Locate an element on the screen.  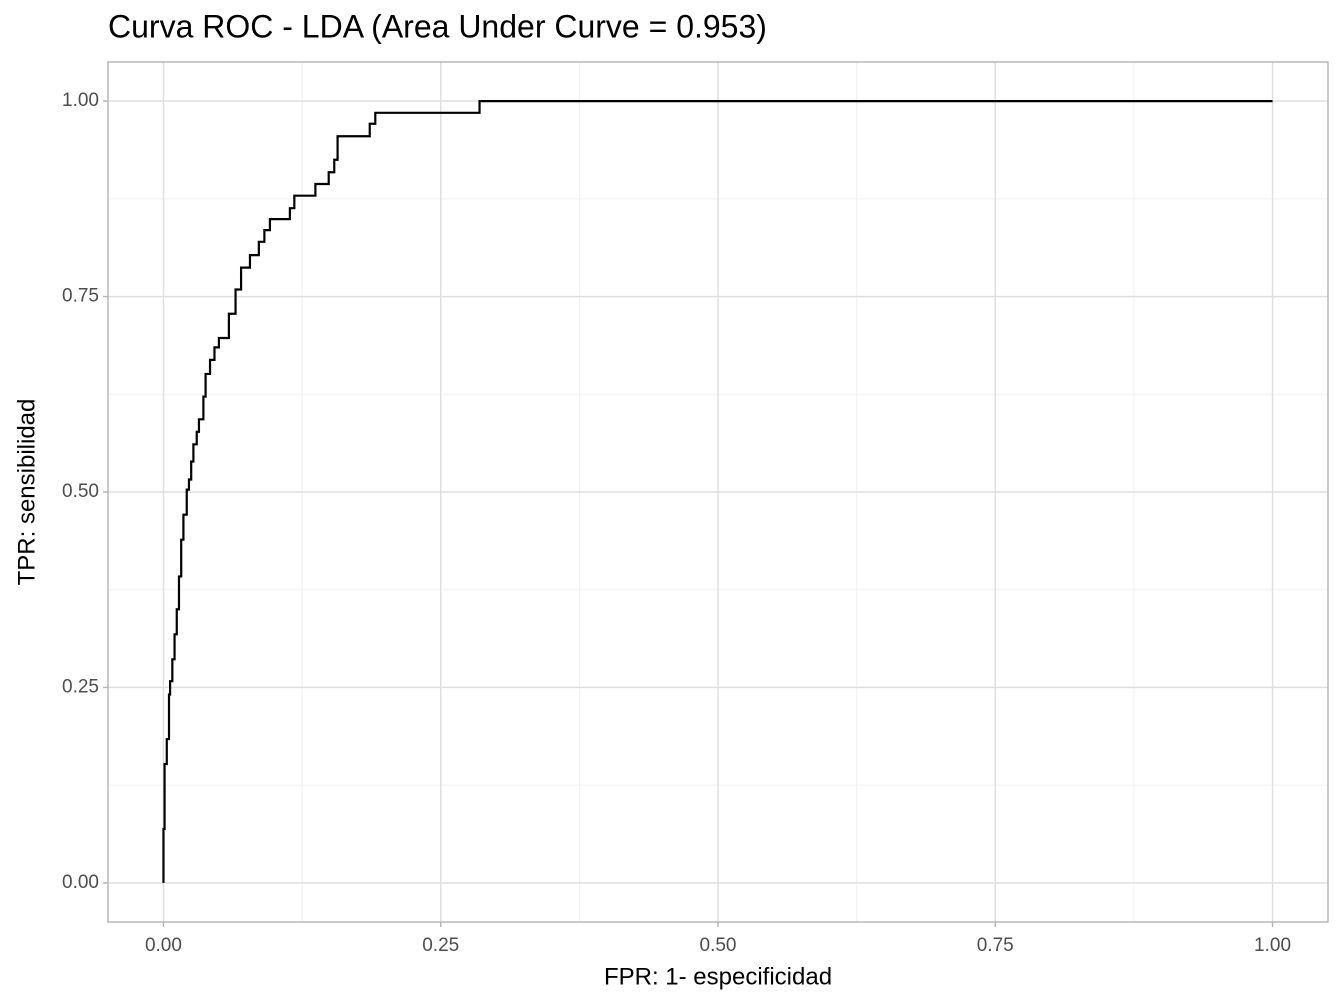
x-tick-label: 0.75 is located at coordinates (995, 945).